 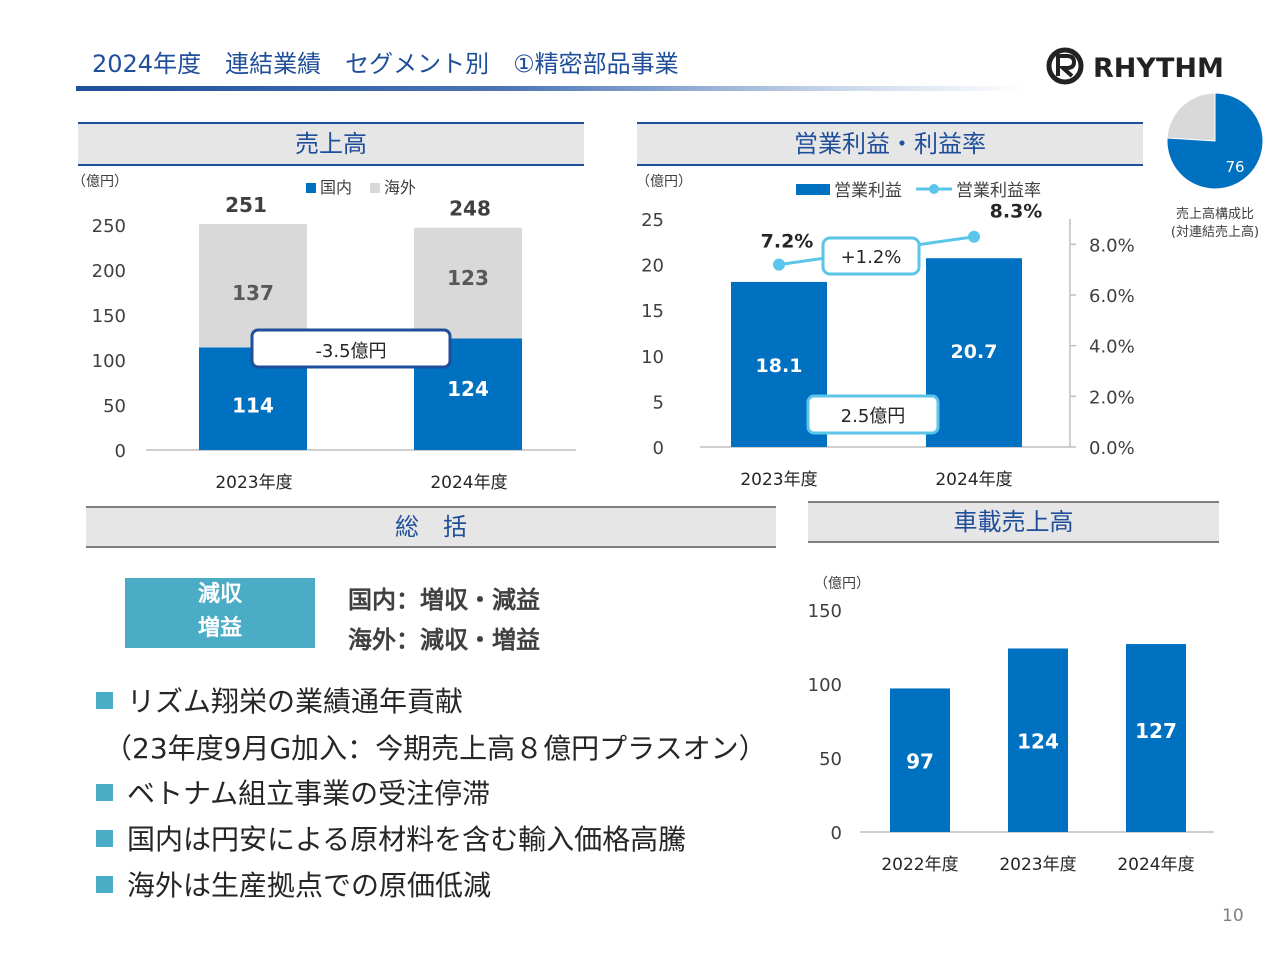 What do you see at coordinates (658, 402) in the screenshot?
I see `profit-y-tick-label: 5` at bounding box center [658, 402].